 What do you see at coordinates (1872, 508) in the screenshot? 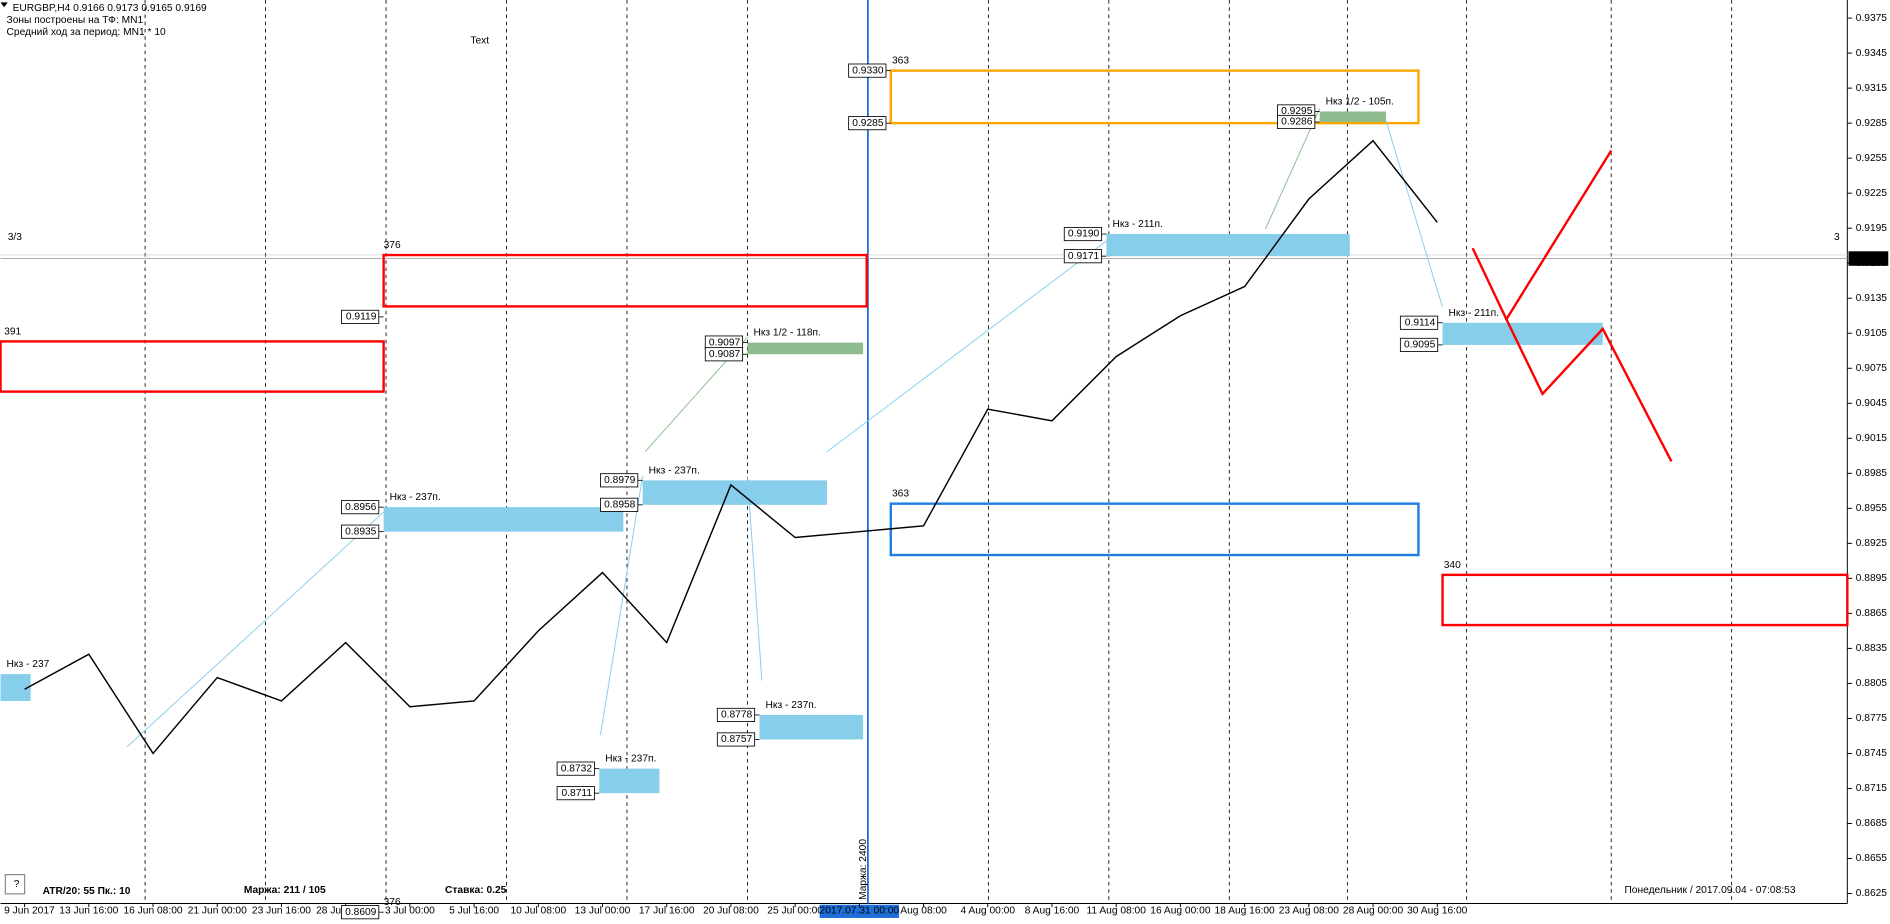
I see `y-tick-label: 0.8955` at bounding box center [1872, 508].